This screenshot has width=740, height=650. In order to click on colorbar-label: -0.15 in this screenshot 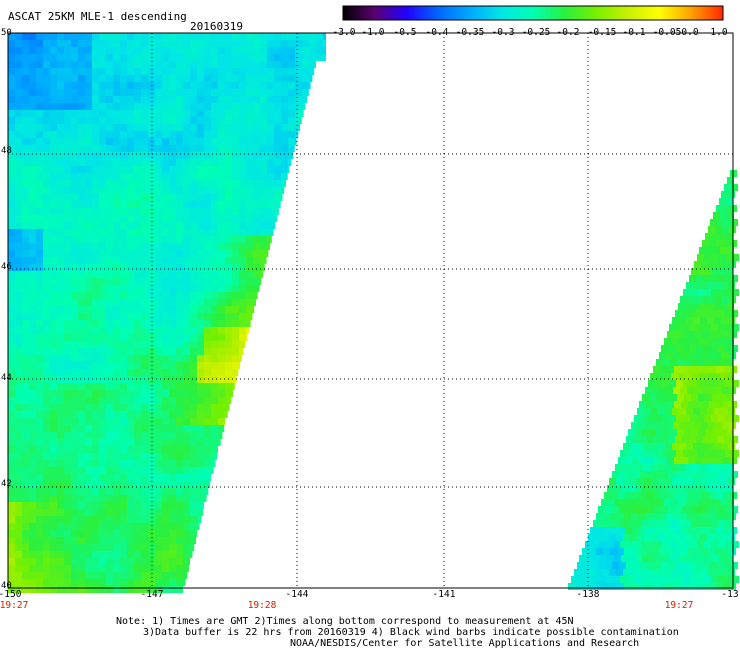, I will do `click(602, 32)`.